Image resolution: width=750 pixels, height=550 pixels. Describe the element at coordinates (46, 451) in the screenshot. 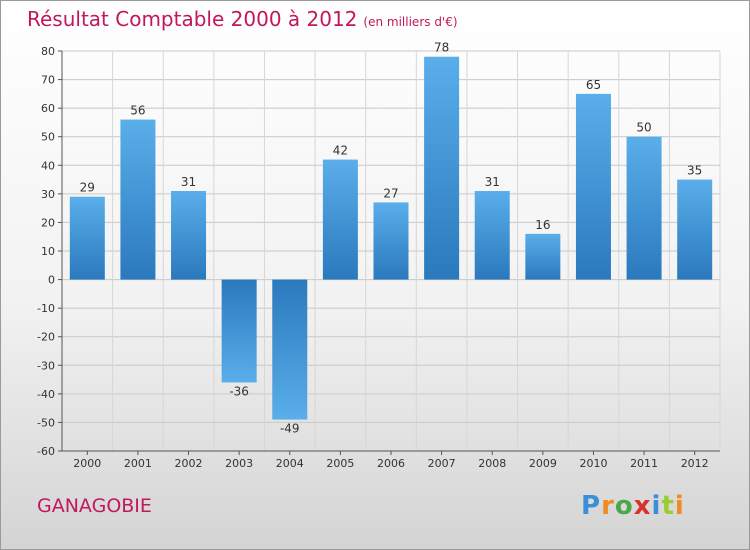

I see `y-tick-label: -60` at that location.